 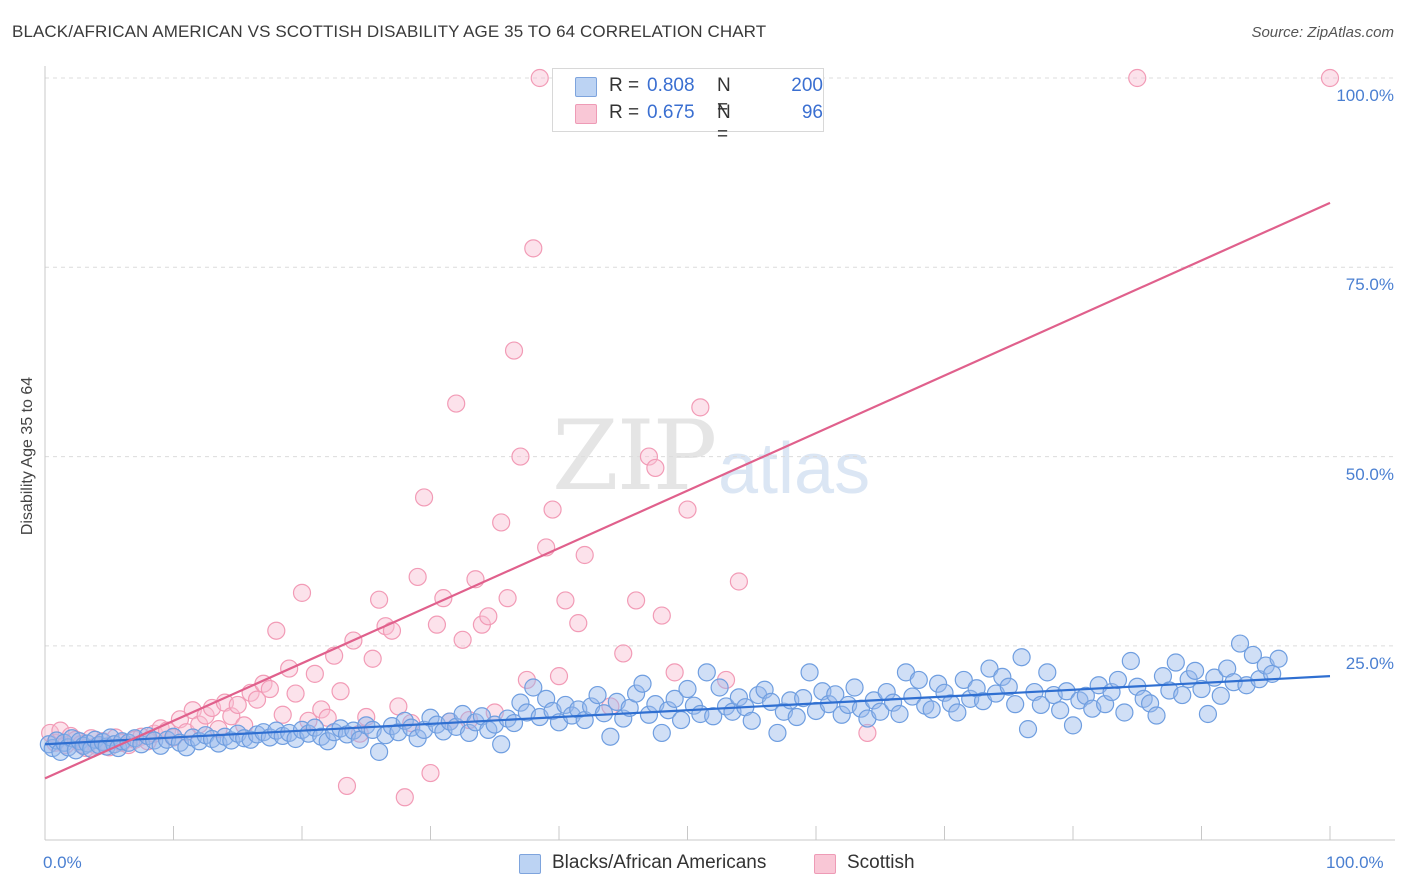 I want to click on trend-line-blacks, so click(x=687, y=710).